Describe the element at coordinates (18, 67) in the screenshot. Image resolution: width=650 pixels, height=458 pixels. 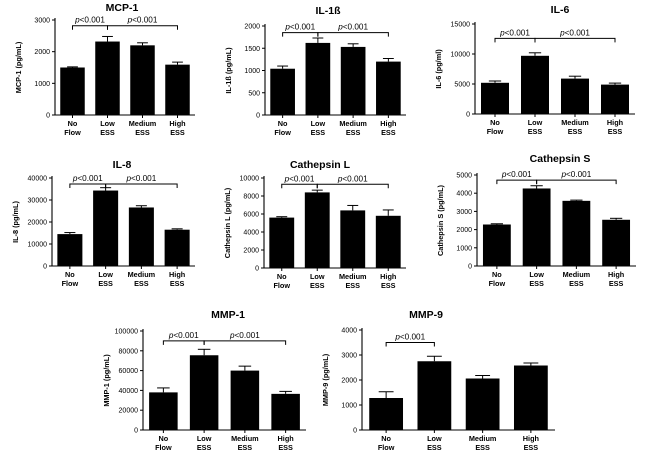
I see `y-axis-label: MCP-1 (pg/mL)` at that location.